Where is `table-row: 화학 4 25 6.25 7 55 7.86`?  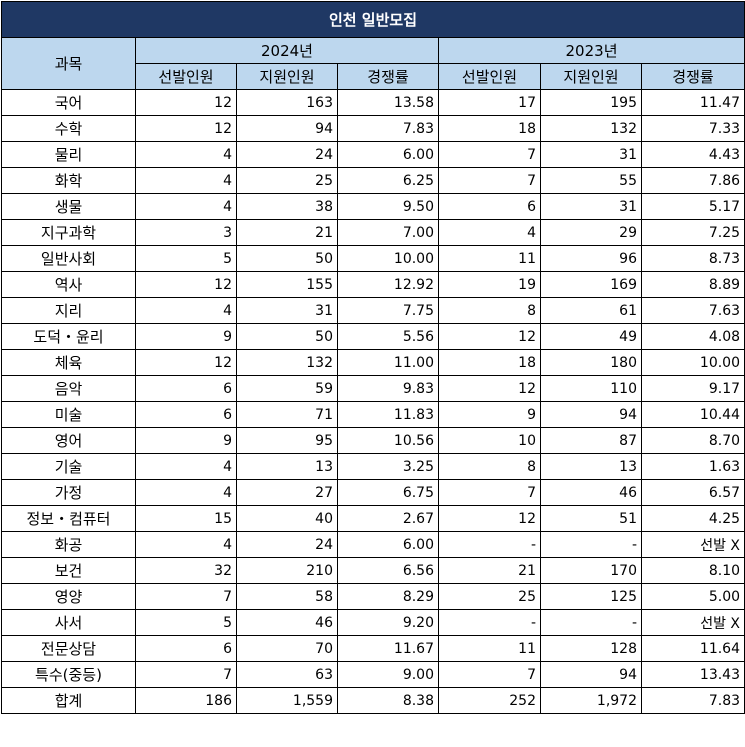 table-row: 화학 4 25 6.25 7 55 7.86 is located at coordinates (373, 180).